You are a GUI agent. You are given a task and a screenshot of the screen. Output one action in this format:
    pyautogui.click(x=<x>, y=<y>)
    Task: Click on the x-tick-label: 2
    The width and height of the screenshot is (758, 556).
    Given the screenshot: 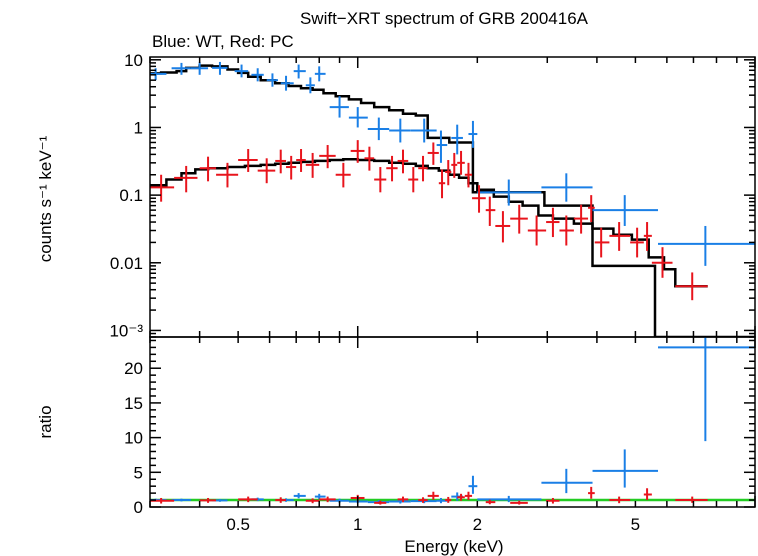 What is the action you would take?
    pyautogui.click(x=477, y=524)
    